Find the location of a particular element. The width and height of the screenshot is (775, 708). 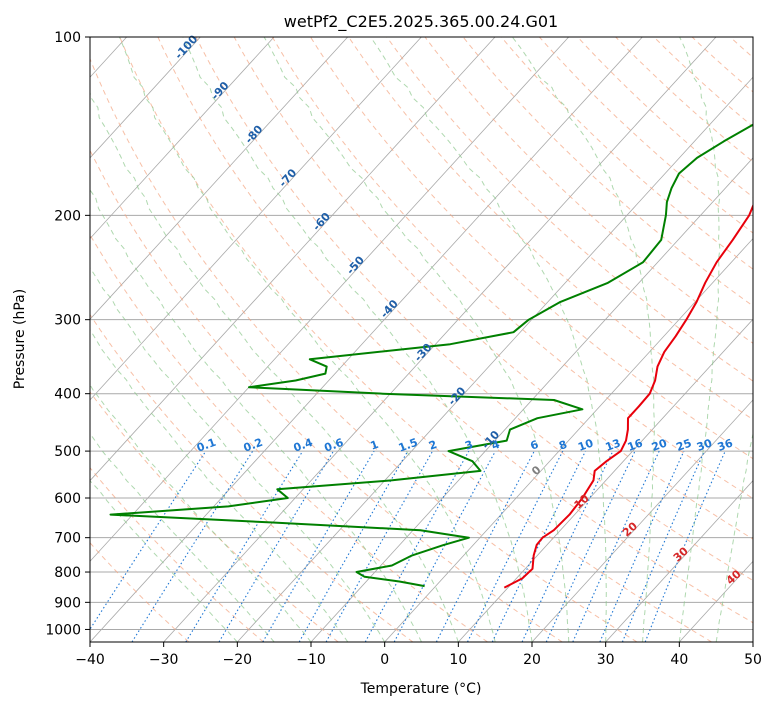

mixing-ratio-label: 0.4 is located at coordinates (303, 445).